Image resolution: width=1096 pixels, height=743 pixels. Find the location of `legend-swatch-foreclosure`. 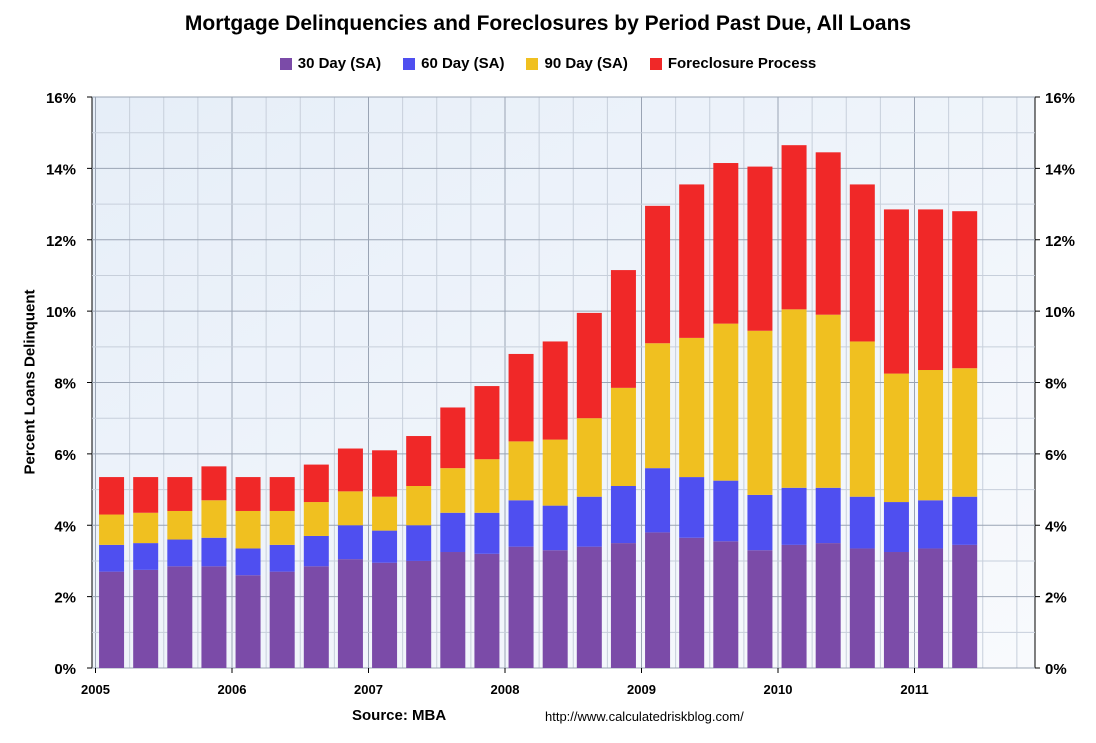

legend-swatch-foreclosure is located at coordinates (655, 63).